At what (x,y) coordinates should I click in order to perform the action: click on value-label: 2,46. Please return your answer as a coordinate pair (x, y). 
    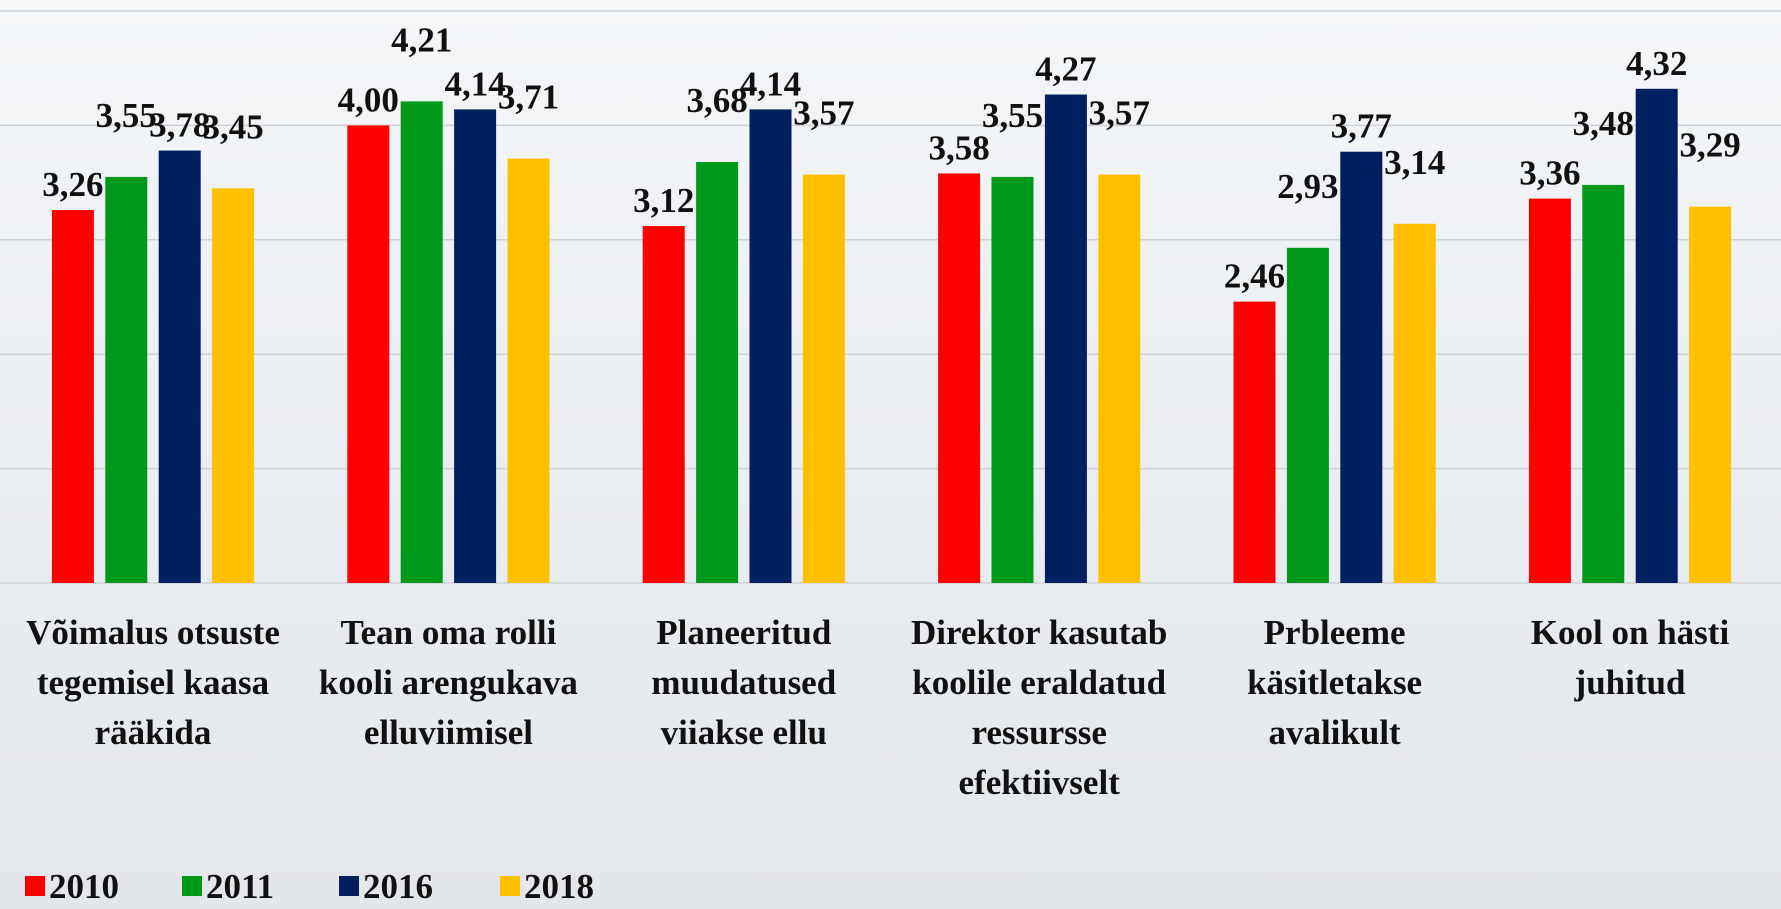
    Looking at the image, I should click on (1254, 276).